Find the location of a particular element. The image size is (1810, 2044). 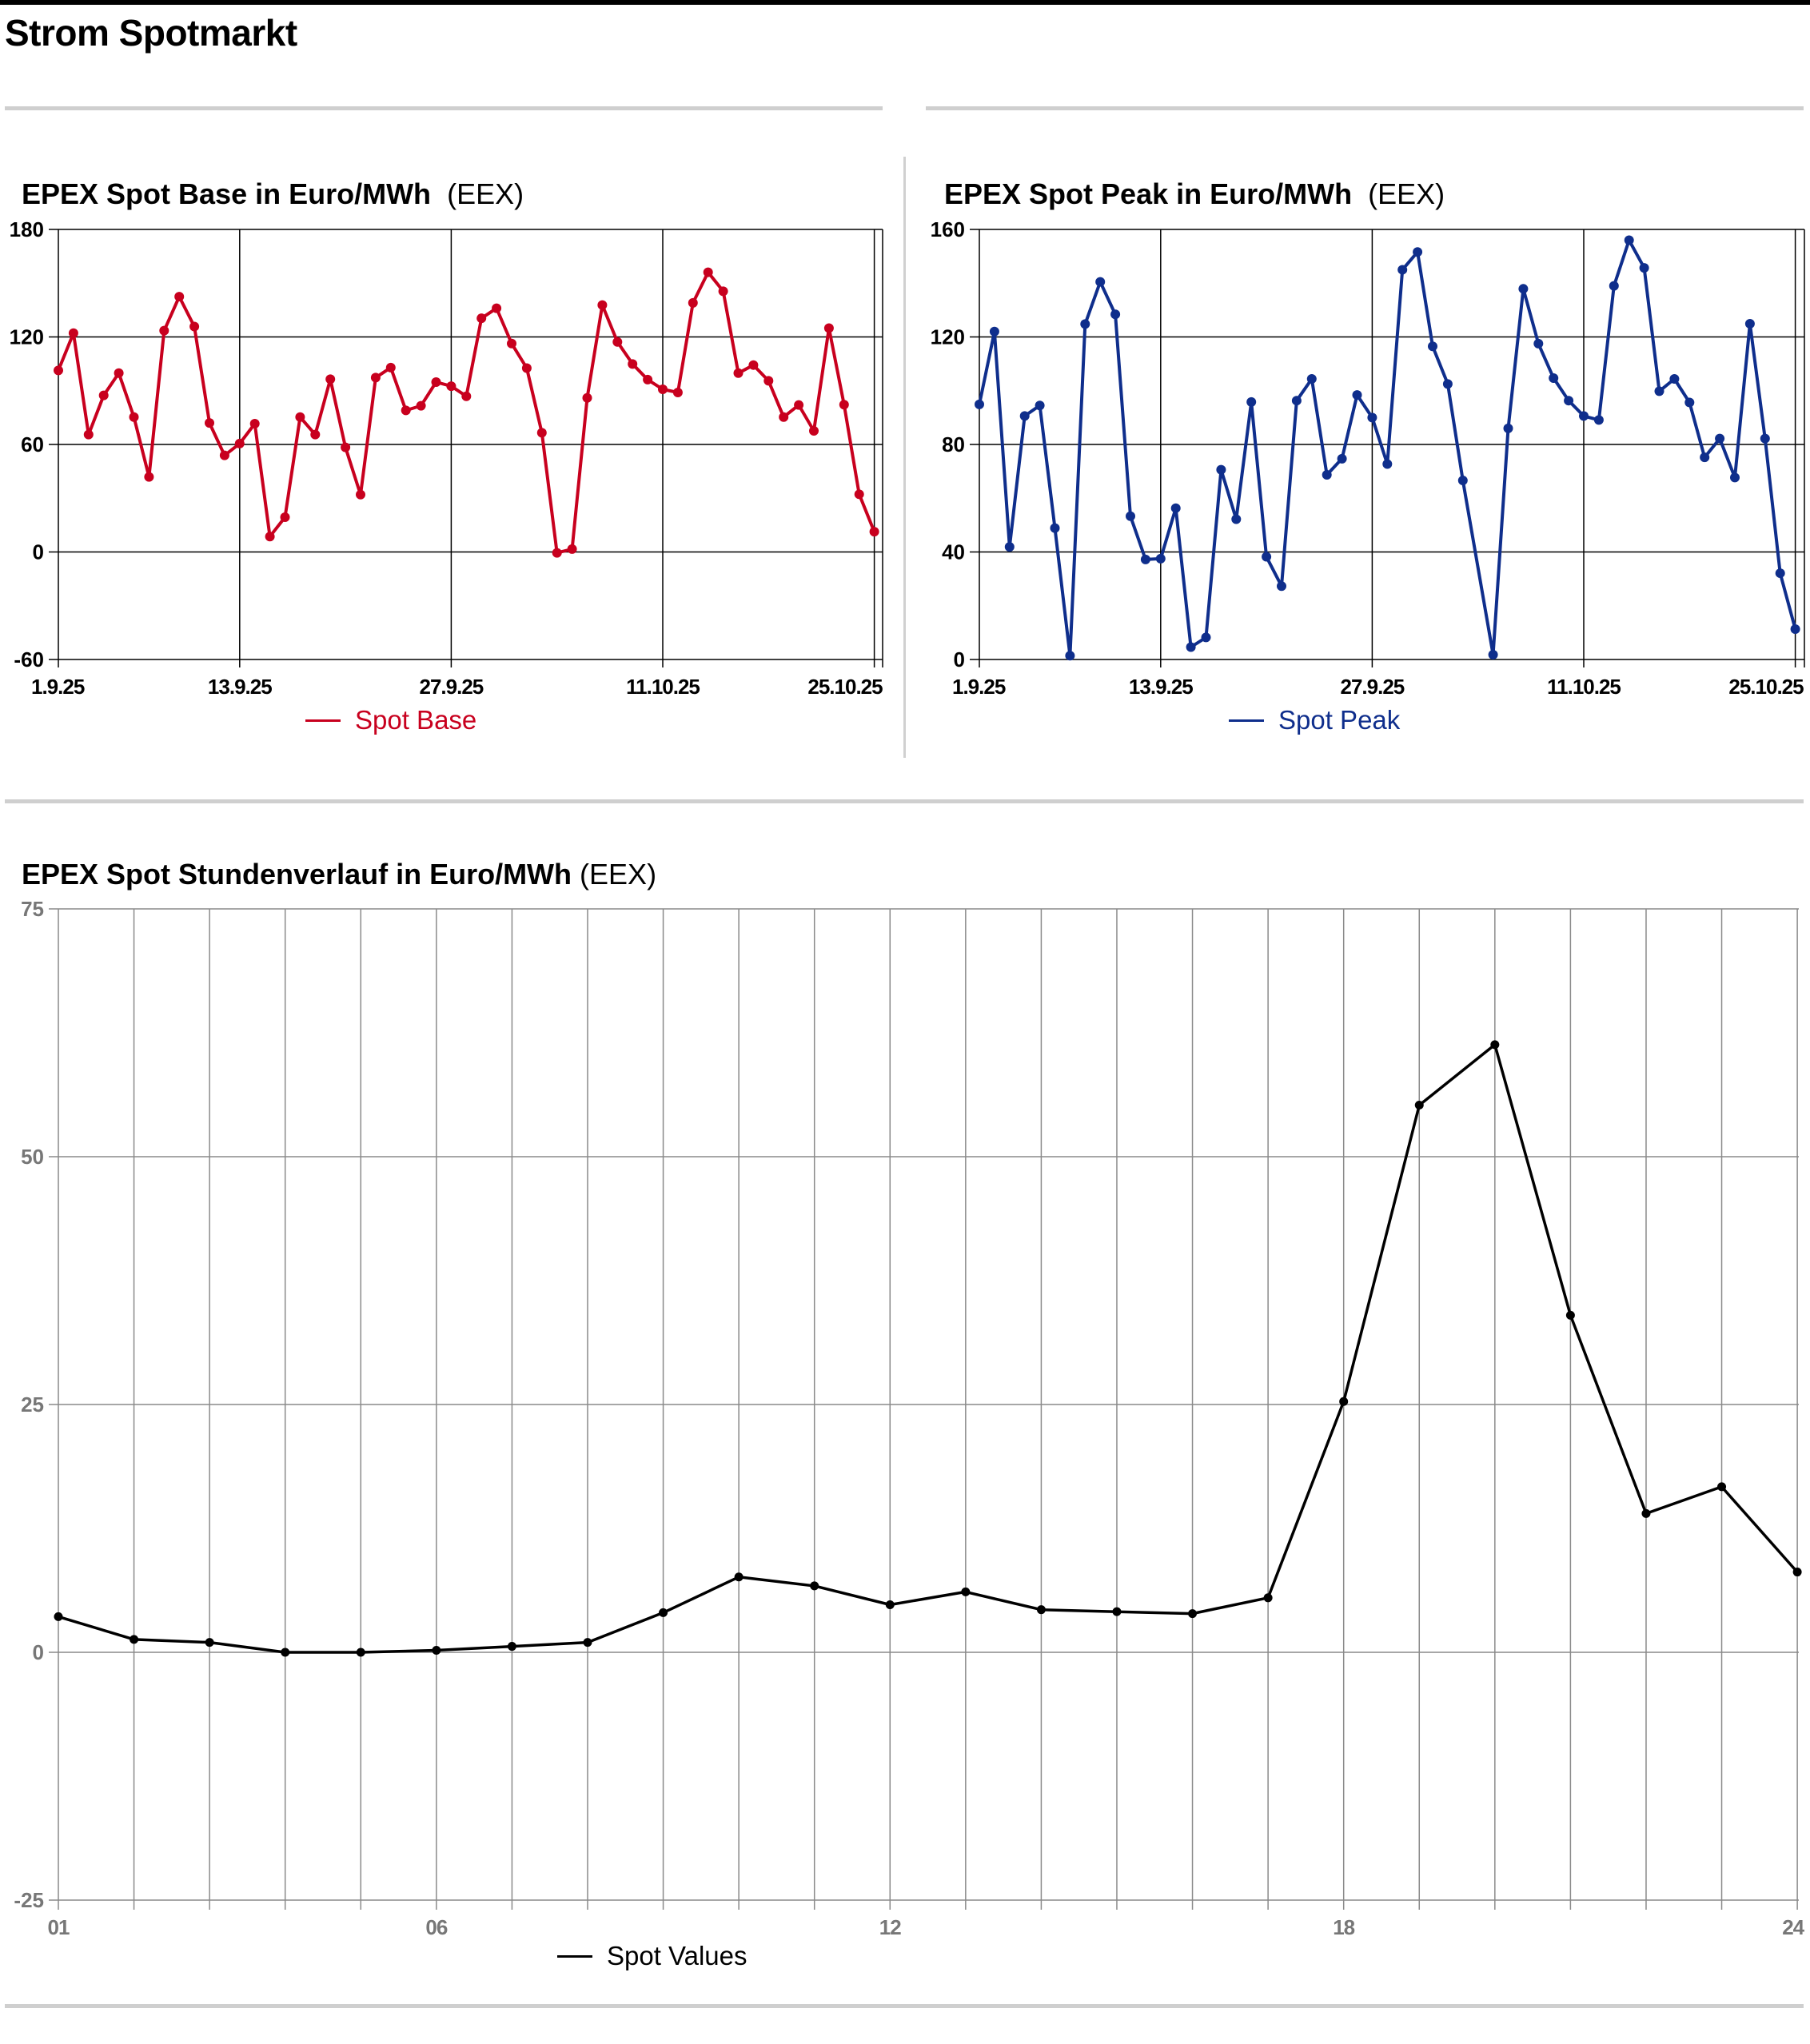

peak-x-tick-label: 25.10.25 is located at coordinates (1766, 687).